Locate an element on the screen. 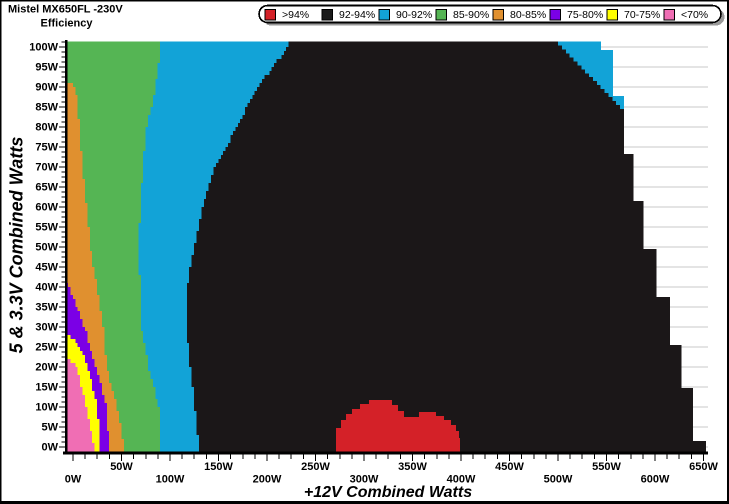 The image size is (729, 504). svg-text: 20W is located at coordinates (46, 368).